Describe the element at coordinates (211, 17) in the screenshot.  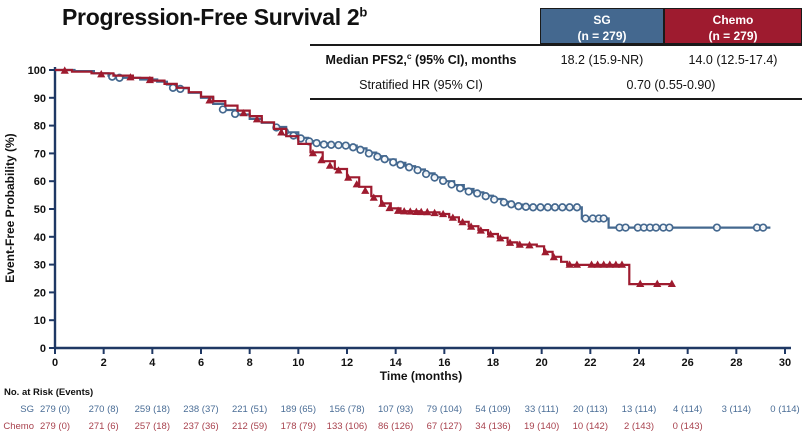
I see `title-text: Progression-Free Survival 2` at that location.